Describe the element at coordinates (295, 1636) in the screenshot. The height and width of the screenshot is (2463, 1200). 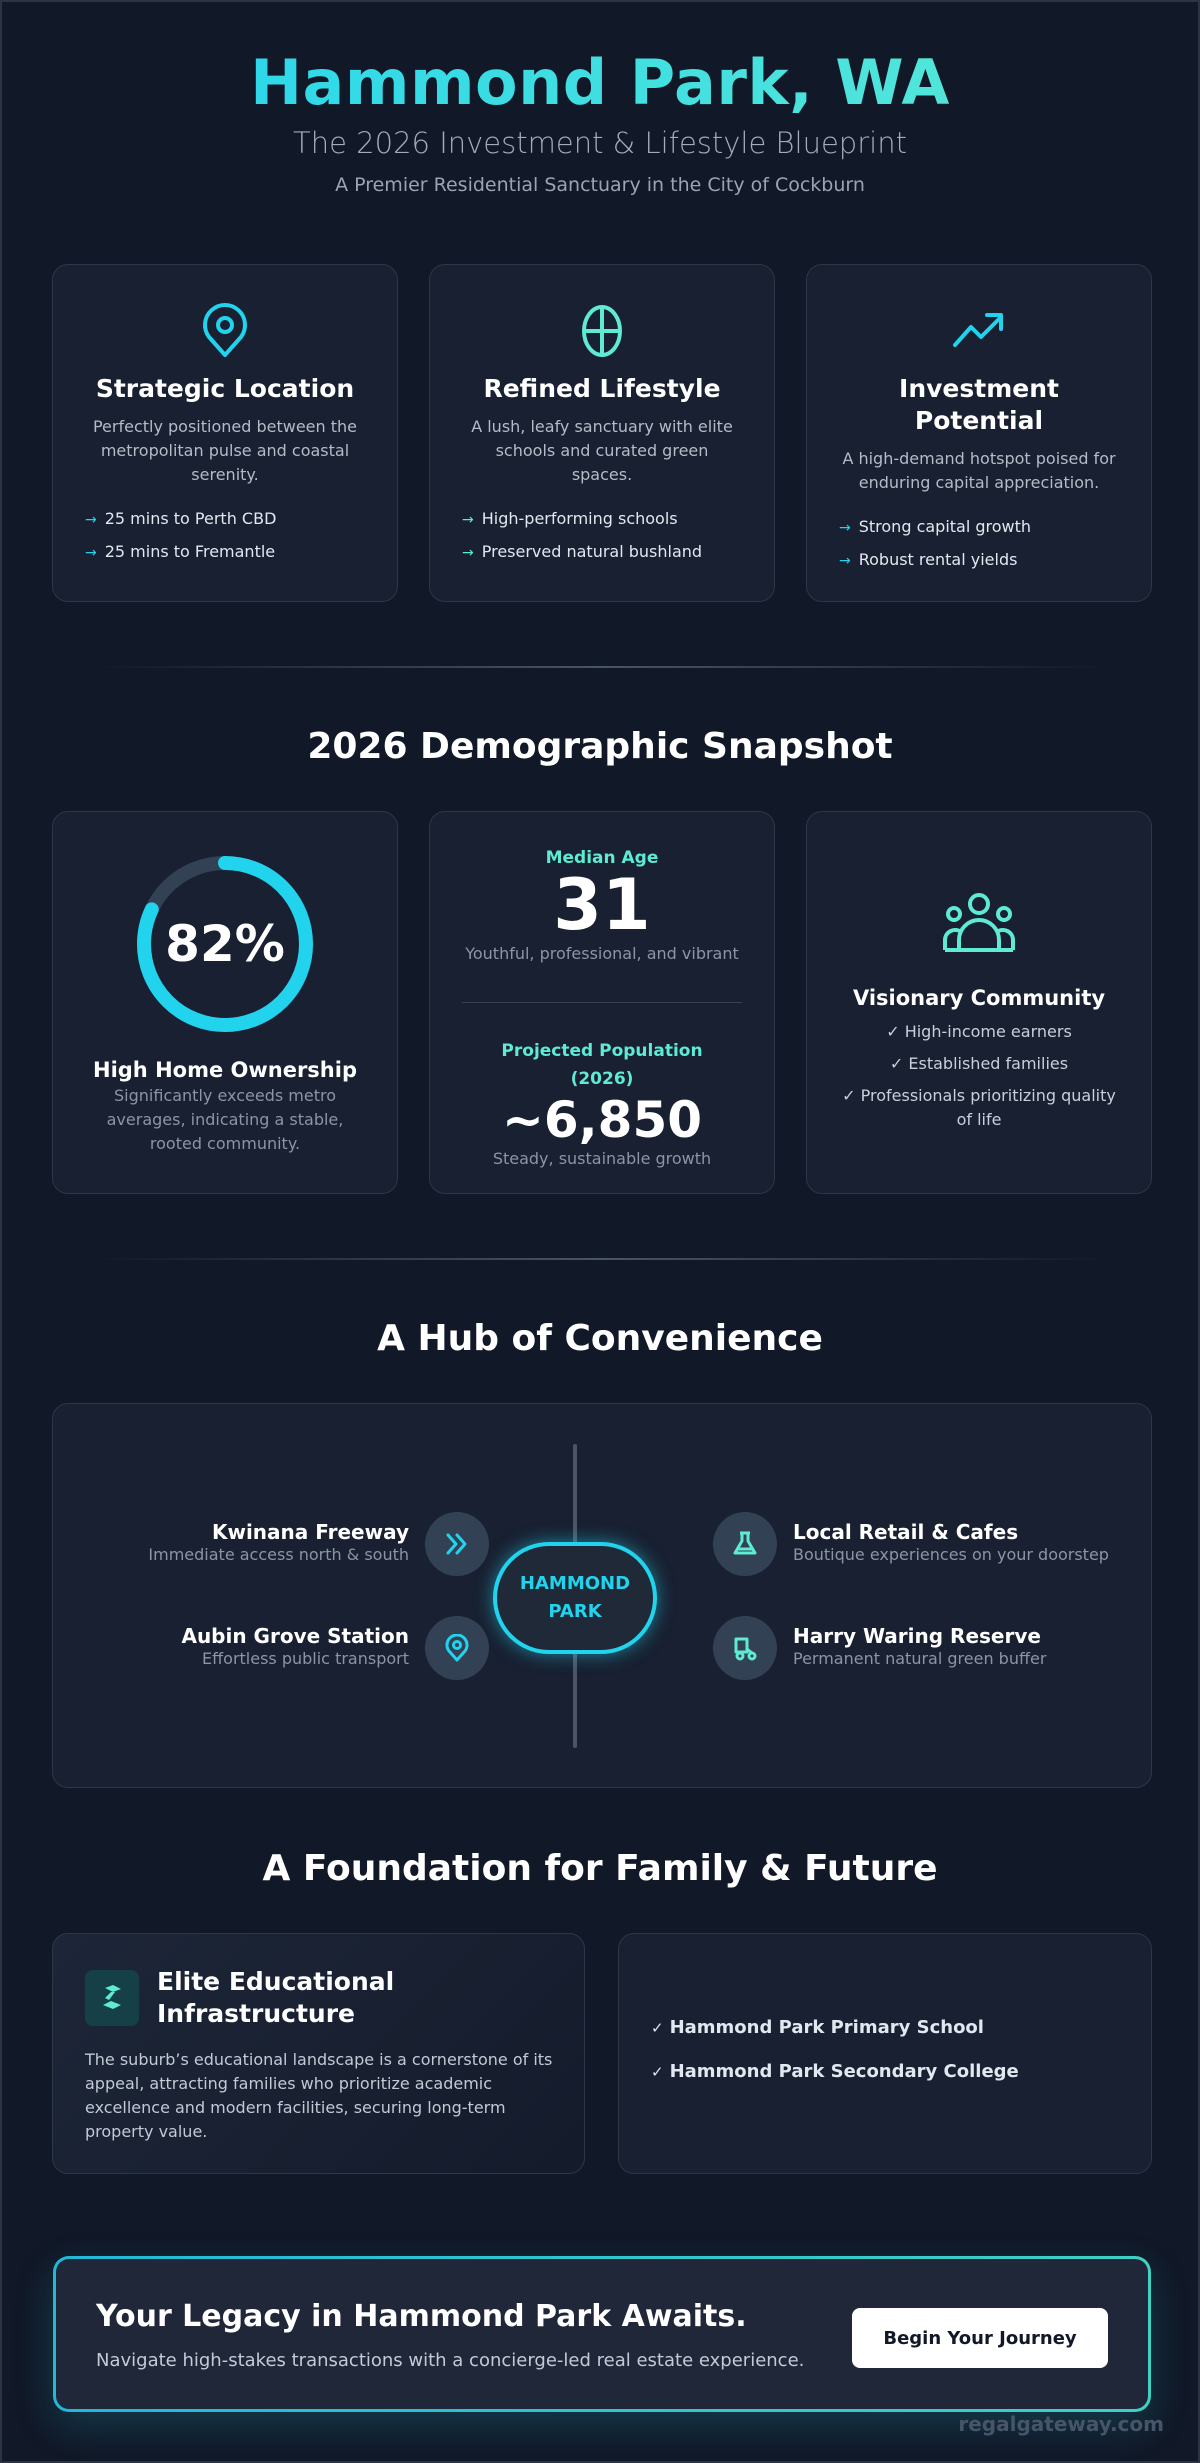
I see `hub-item-title: Aubin Grove Station` at that location.